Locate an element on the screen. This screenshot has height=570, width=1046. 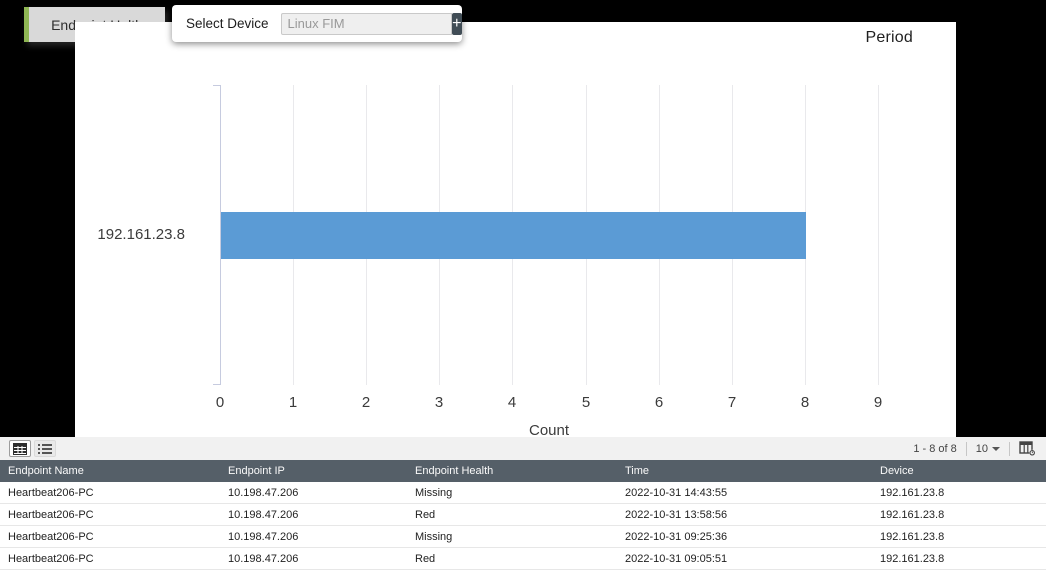
table-cell: 2022-10-31 14:43:55 is located at coordinates (744, 493).